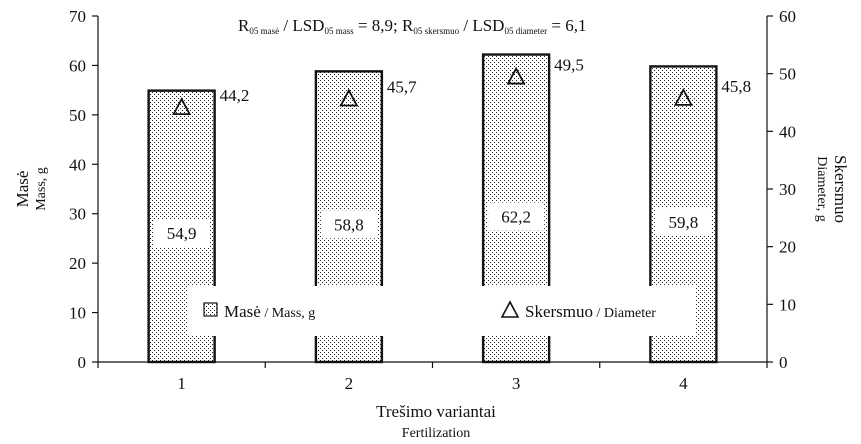 This screenshot has width=861, height=444. Describe the element at coordinates (244, 25) in the screenshot. I see `title-r05: R` at that location.